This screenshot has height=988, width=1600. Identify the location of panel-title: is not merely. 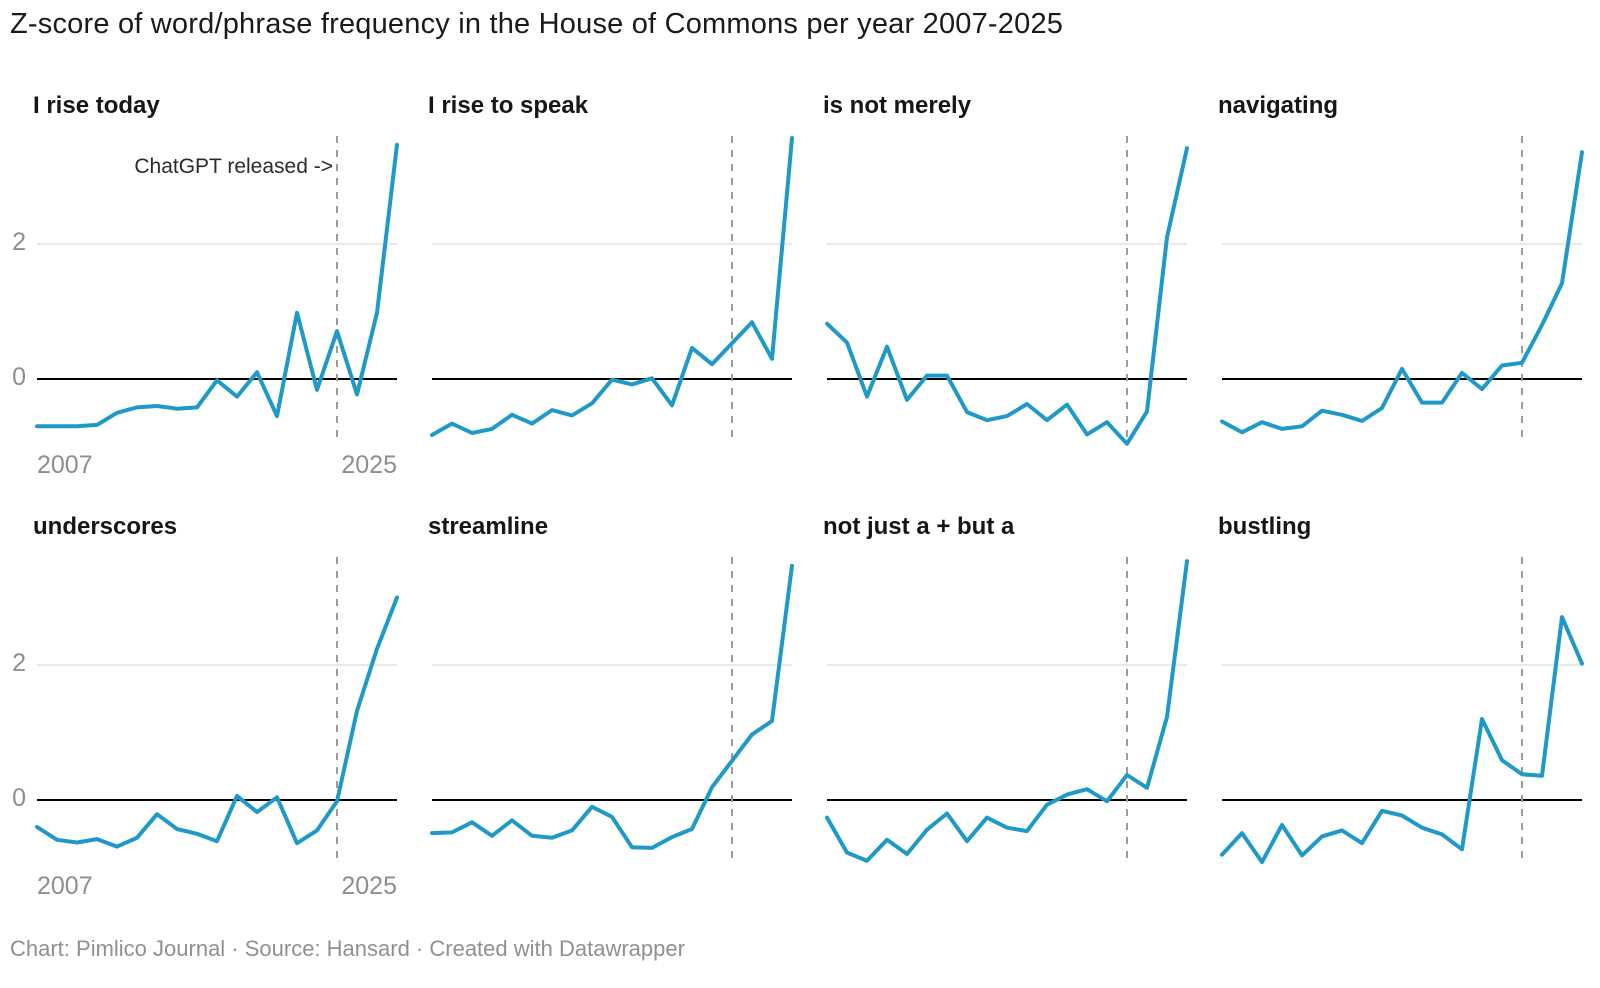
(897, 105).